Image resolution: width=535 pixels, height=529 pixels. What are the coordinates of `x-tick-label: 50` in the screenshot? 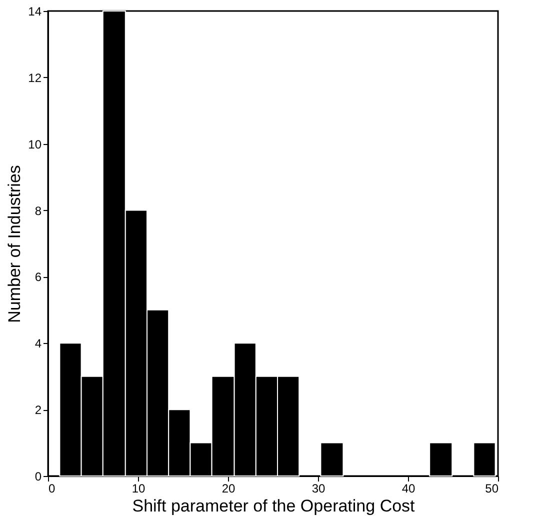 It's located at (492, 489).